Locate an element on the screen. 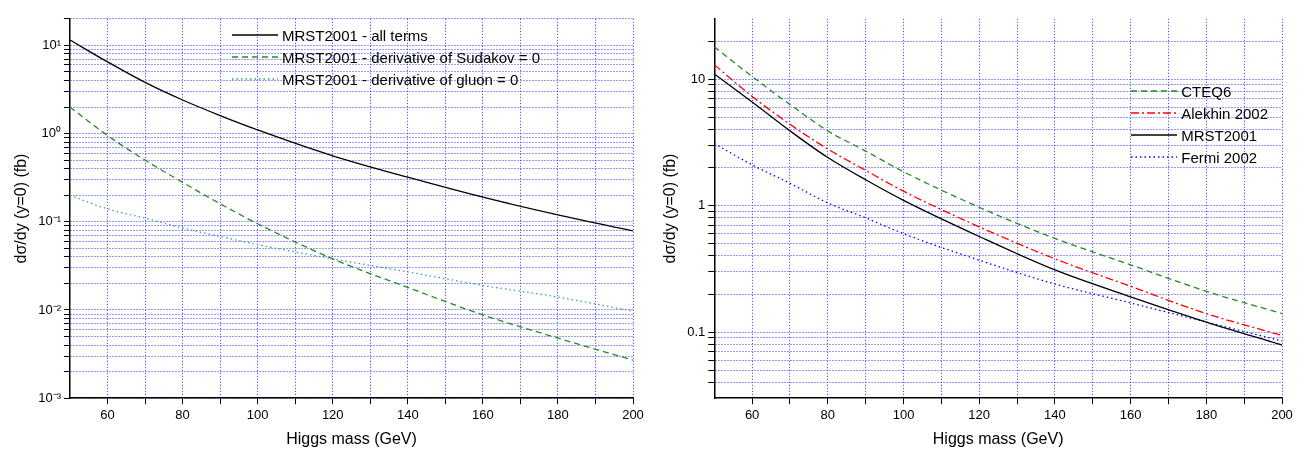 The height and width of the screenshot is (453, 1310). line-series is located at coordinates (351, 253).